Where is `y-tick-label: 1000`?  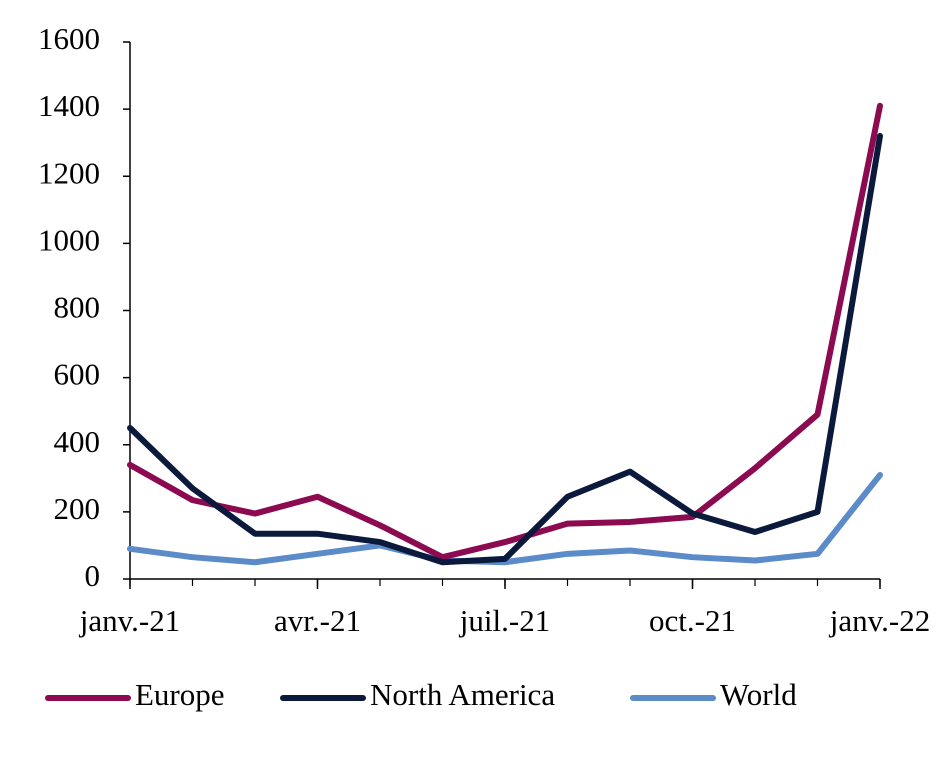
y-tick-label: 1000 is located at coordinates (69, 239).